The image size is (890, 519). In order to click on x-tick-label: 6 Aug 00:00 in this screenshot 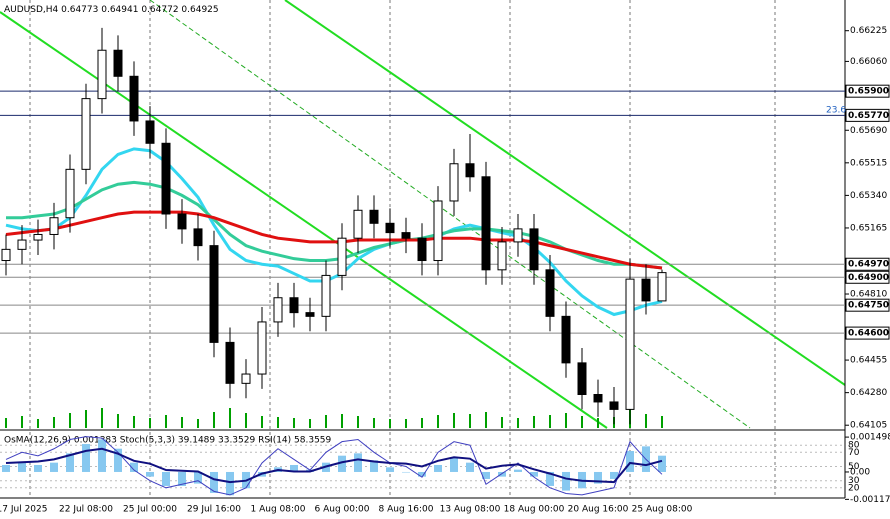, I will do `click(342, 510)`.